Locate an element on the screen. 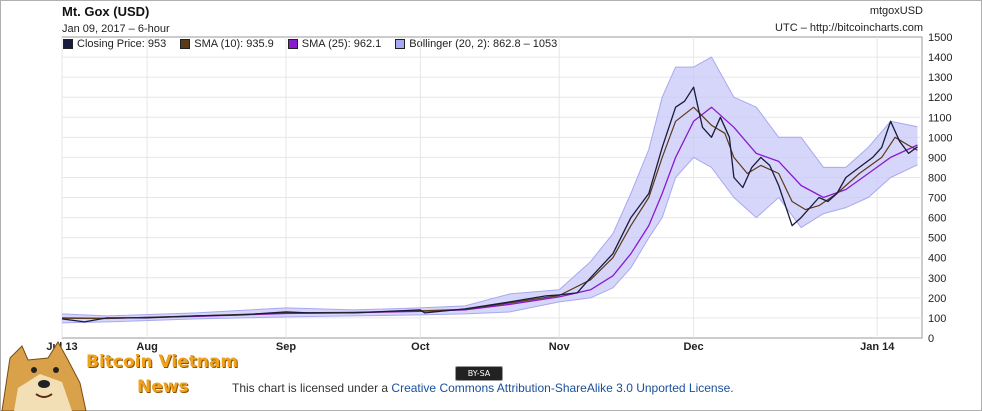 This screenshot has width=982, height=411. legend-item-sma-10: SMA (10): 935.9 is located at coordinates (227, 44).